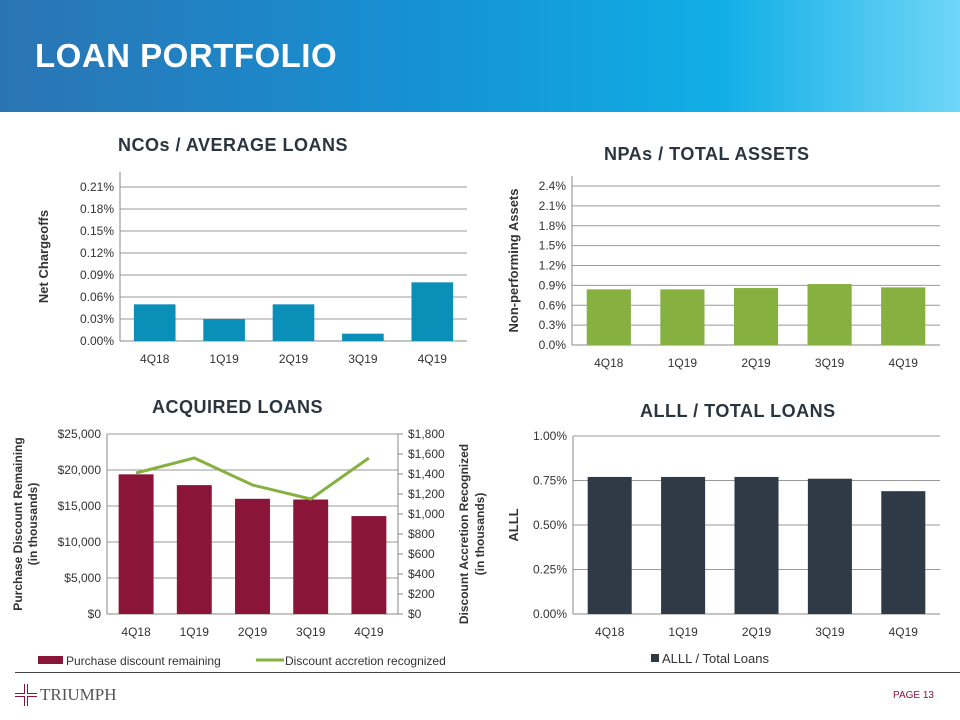 Image resolution: width=960 pixels, height=720 pixels. Describe the element at coordinates (97, 187) in the screenshot. I see `nco-y-tick: 0.21%` at that location.